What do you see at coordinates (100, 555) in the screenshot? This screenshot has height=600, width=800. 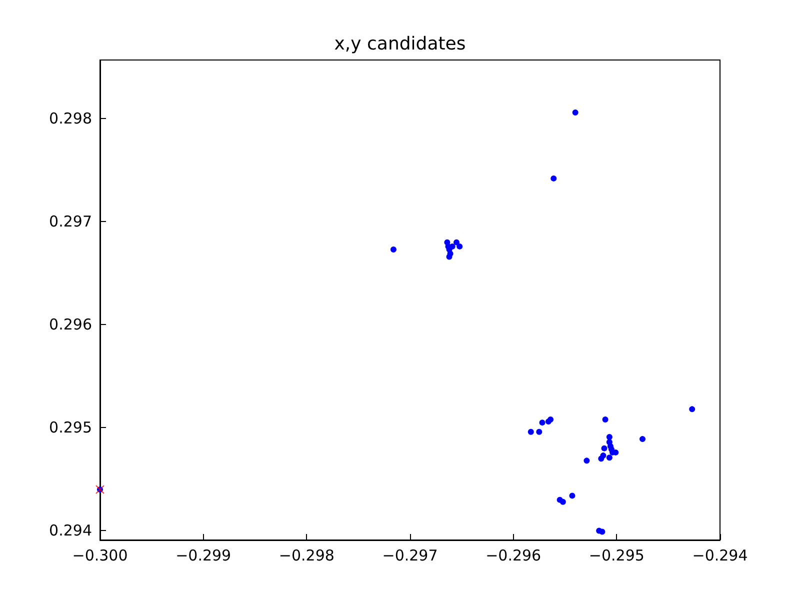 I see `x-tick-label: −0.300` at bounding box center [100, 555].